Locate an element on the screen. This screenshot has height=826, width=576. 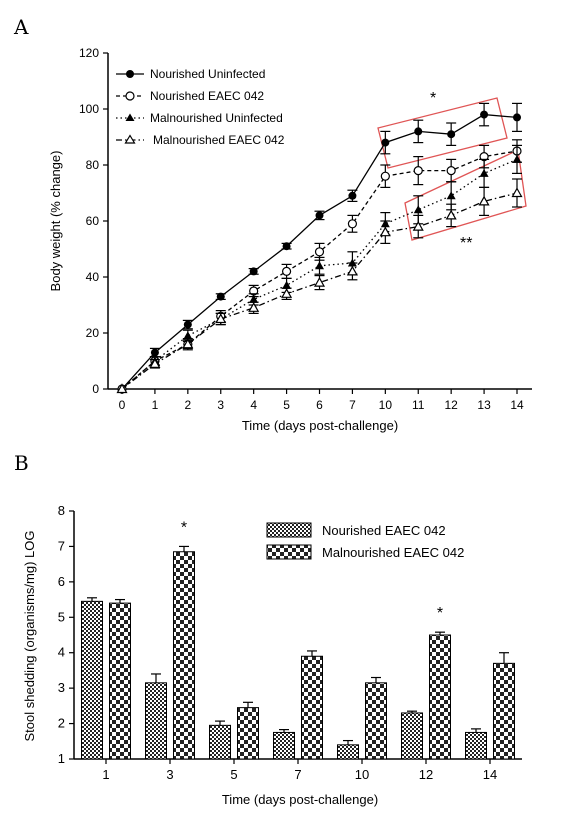
open-circle-icon is located at coordinates (130, 96).